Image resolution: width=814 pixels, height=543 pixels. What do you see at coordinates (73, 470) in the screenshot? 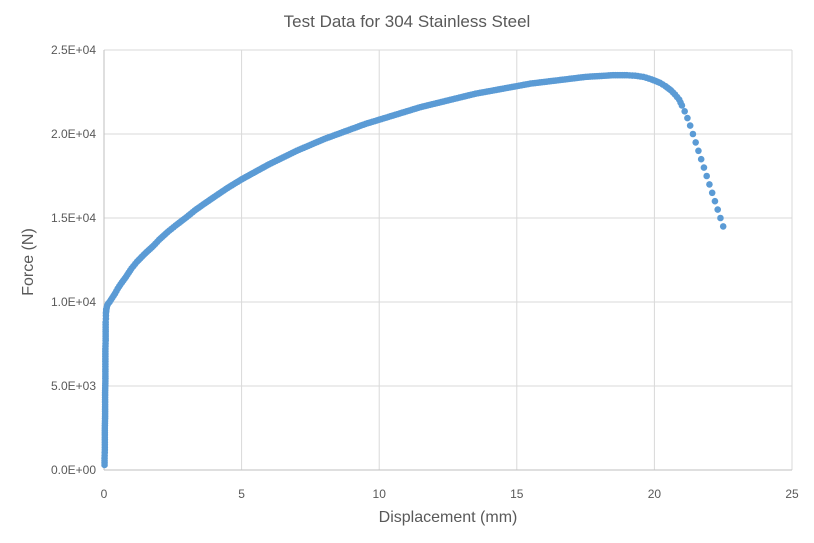
I see `y-tick-label: 0.0E+00` at bounding box center [73, 470].